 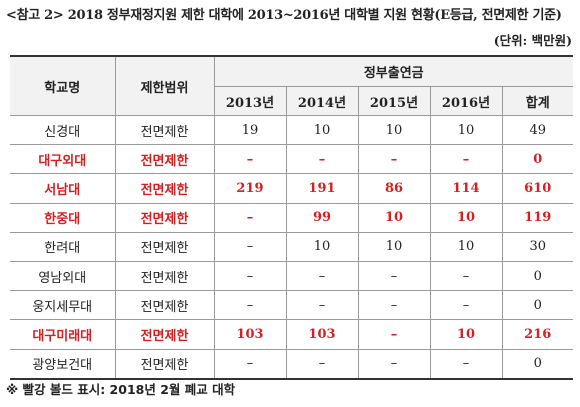 I want to click on cell-school: 신경대, so click(x=63, y=130).